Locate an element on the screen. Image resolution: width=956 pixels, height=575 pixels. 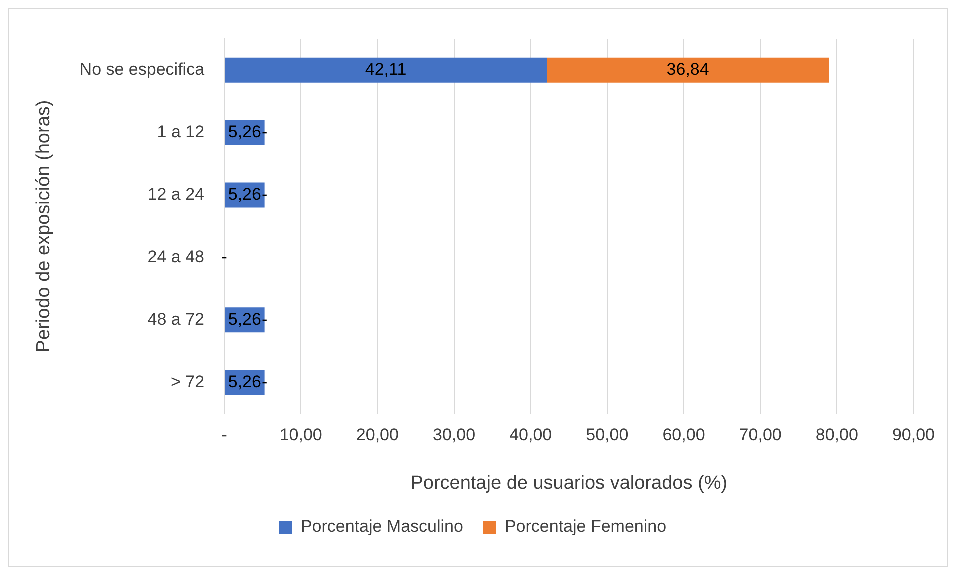
x-tick-label: 50,00 is located at coordinates (607, 435).